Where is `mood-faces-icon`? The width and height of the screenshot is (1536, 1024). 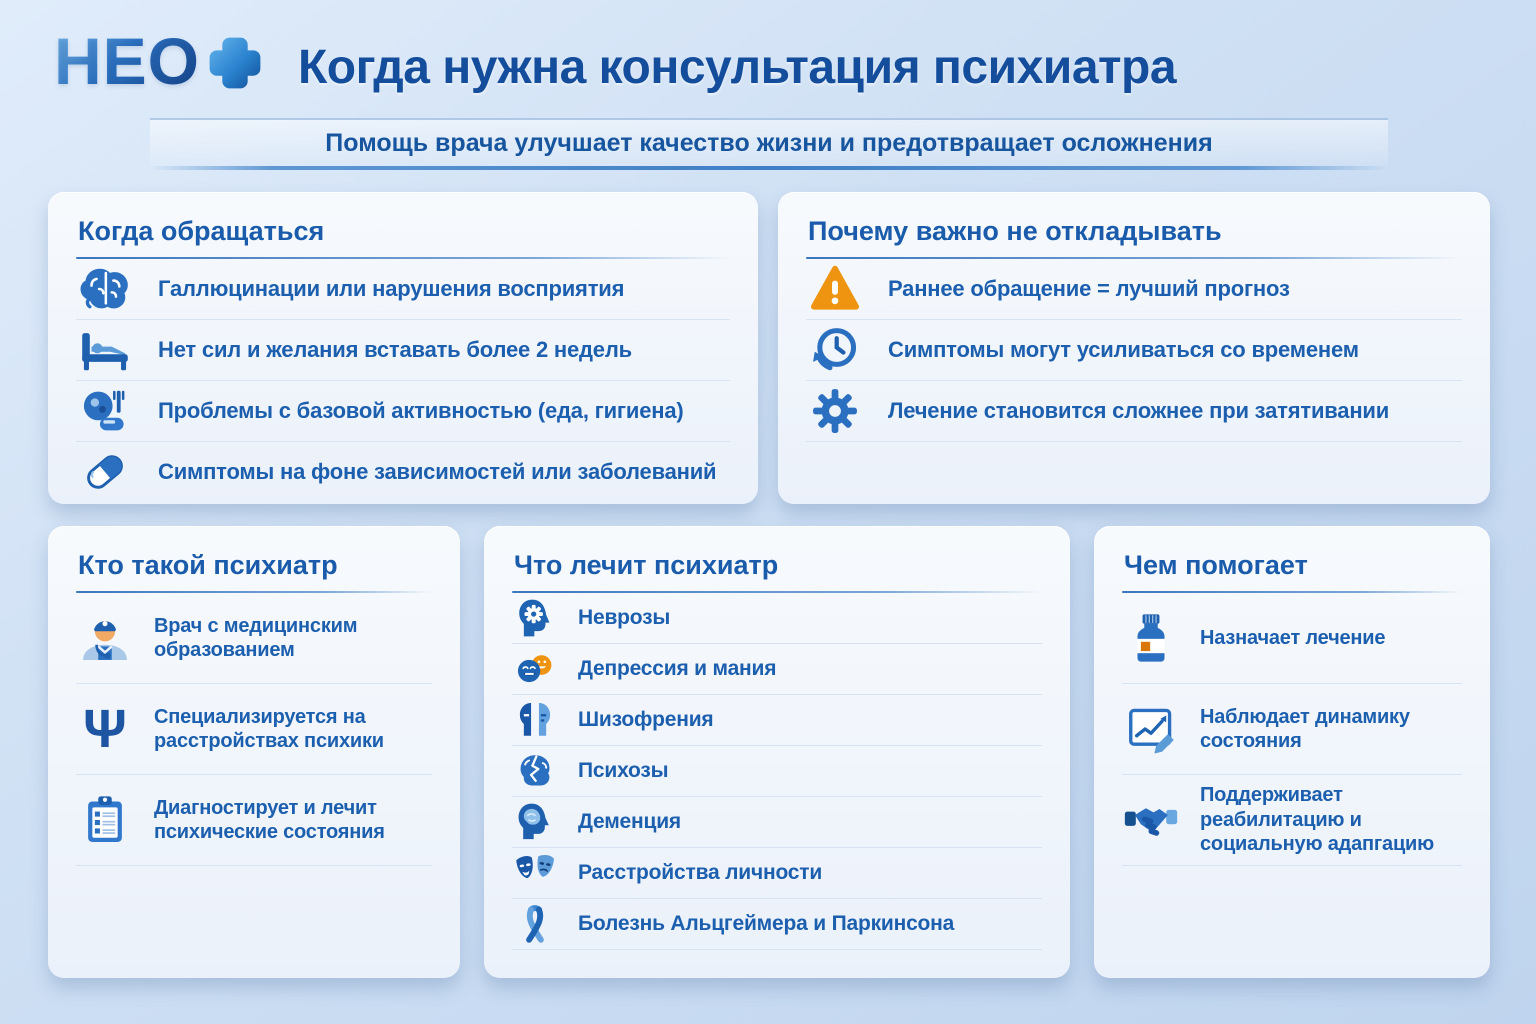 mood-faces-icon is located at coordinates (535, 669).